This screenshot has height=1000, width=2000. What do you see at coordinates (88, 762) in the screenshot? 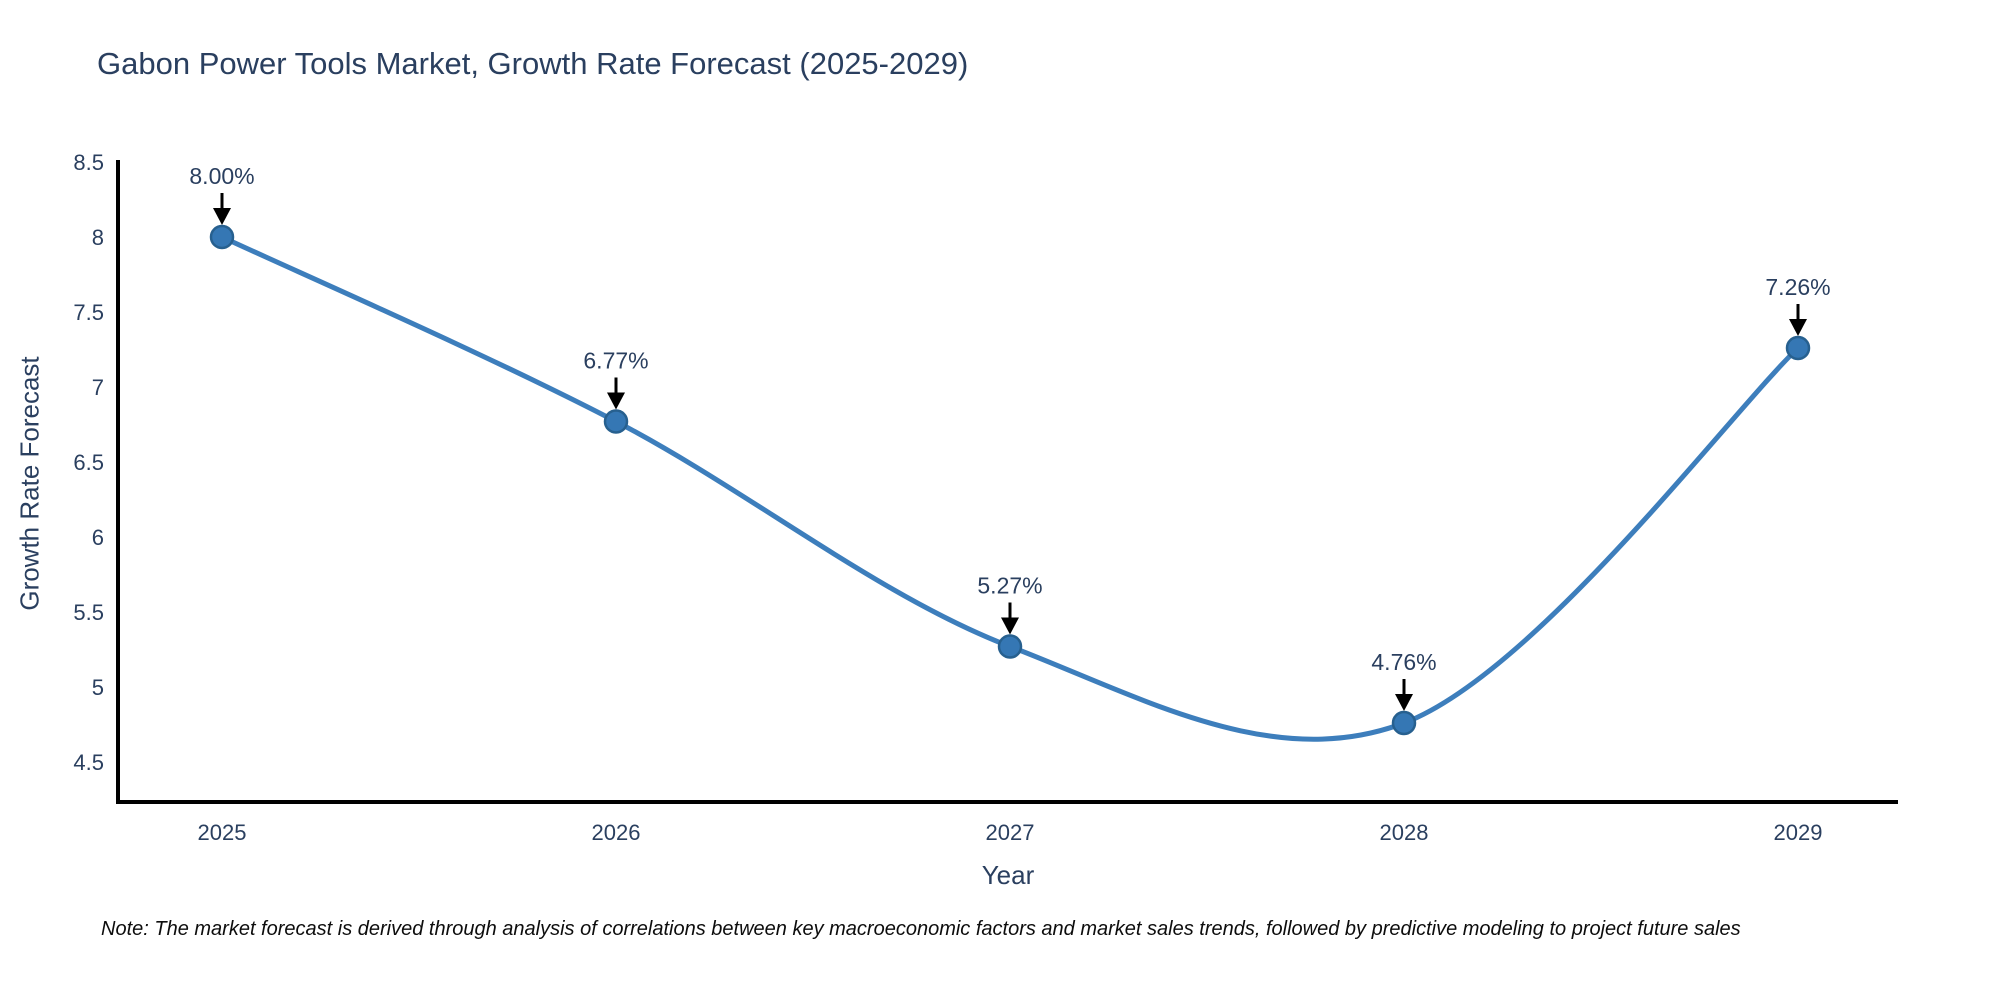
I see `y-tick-label: 4.5` at bounding box center [88, 762].